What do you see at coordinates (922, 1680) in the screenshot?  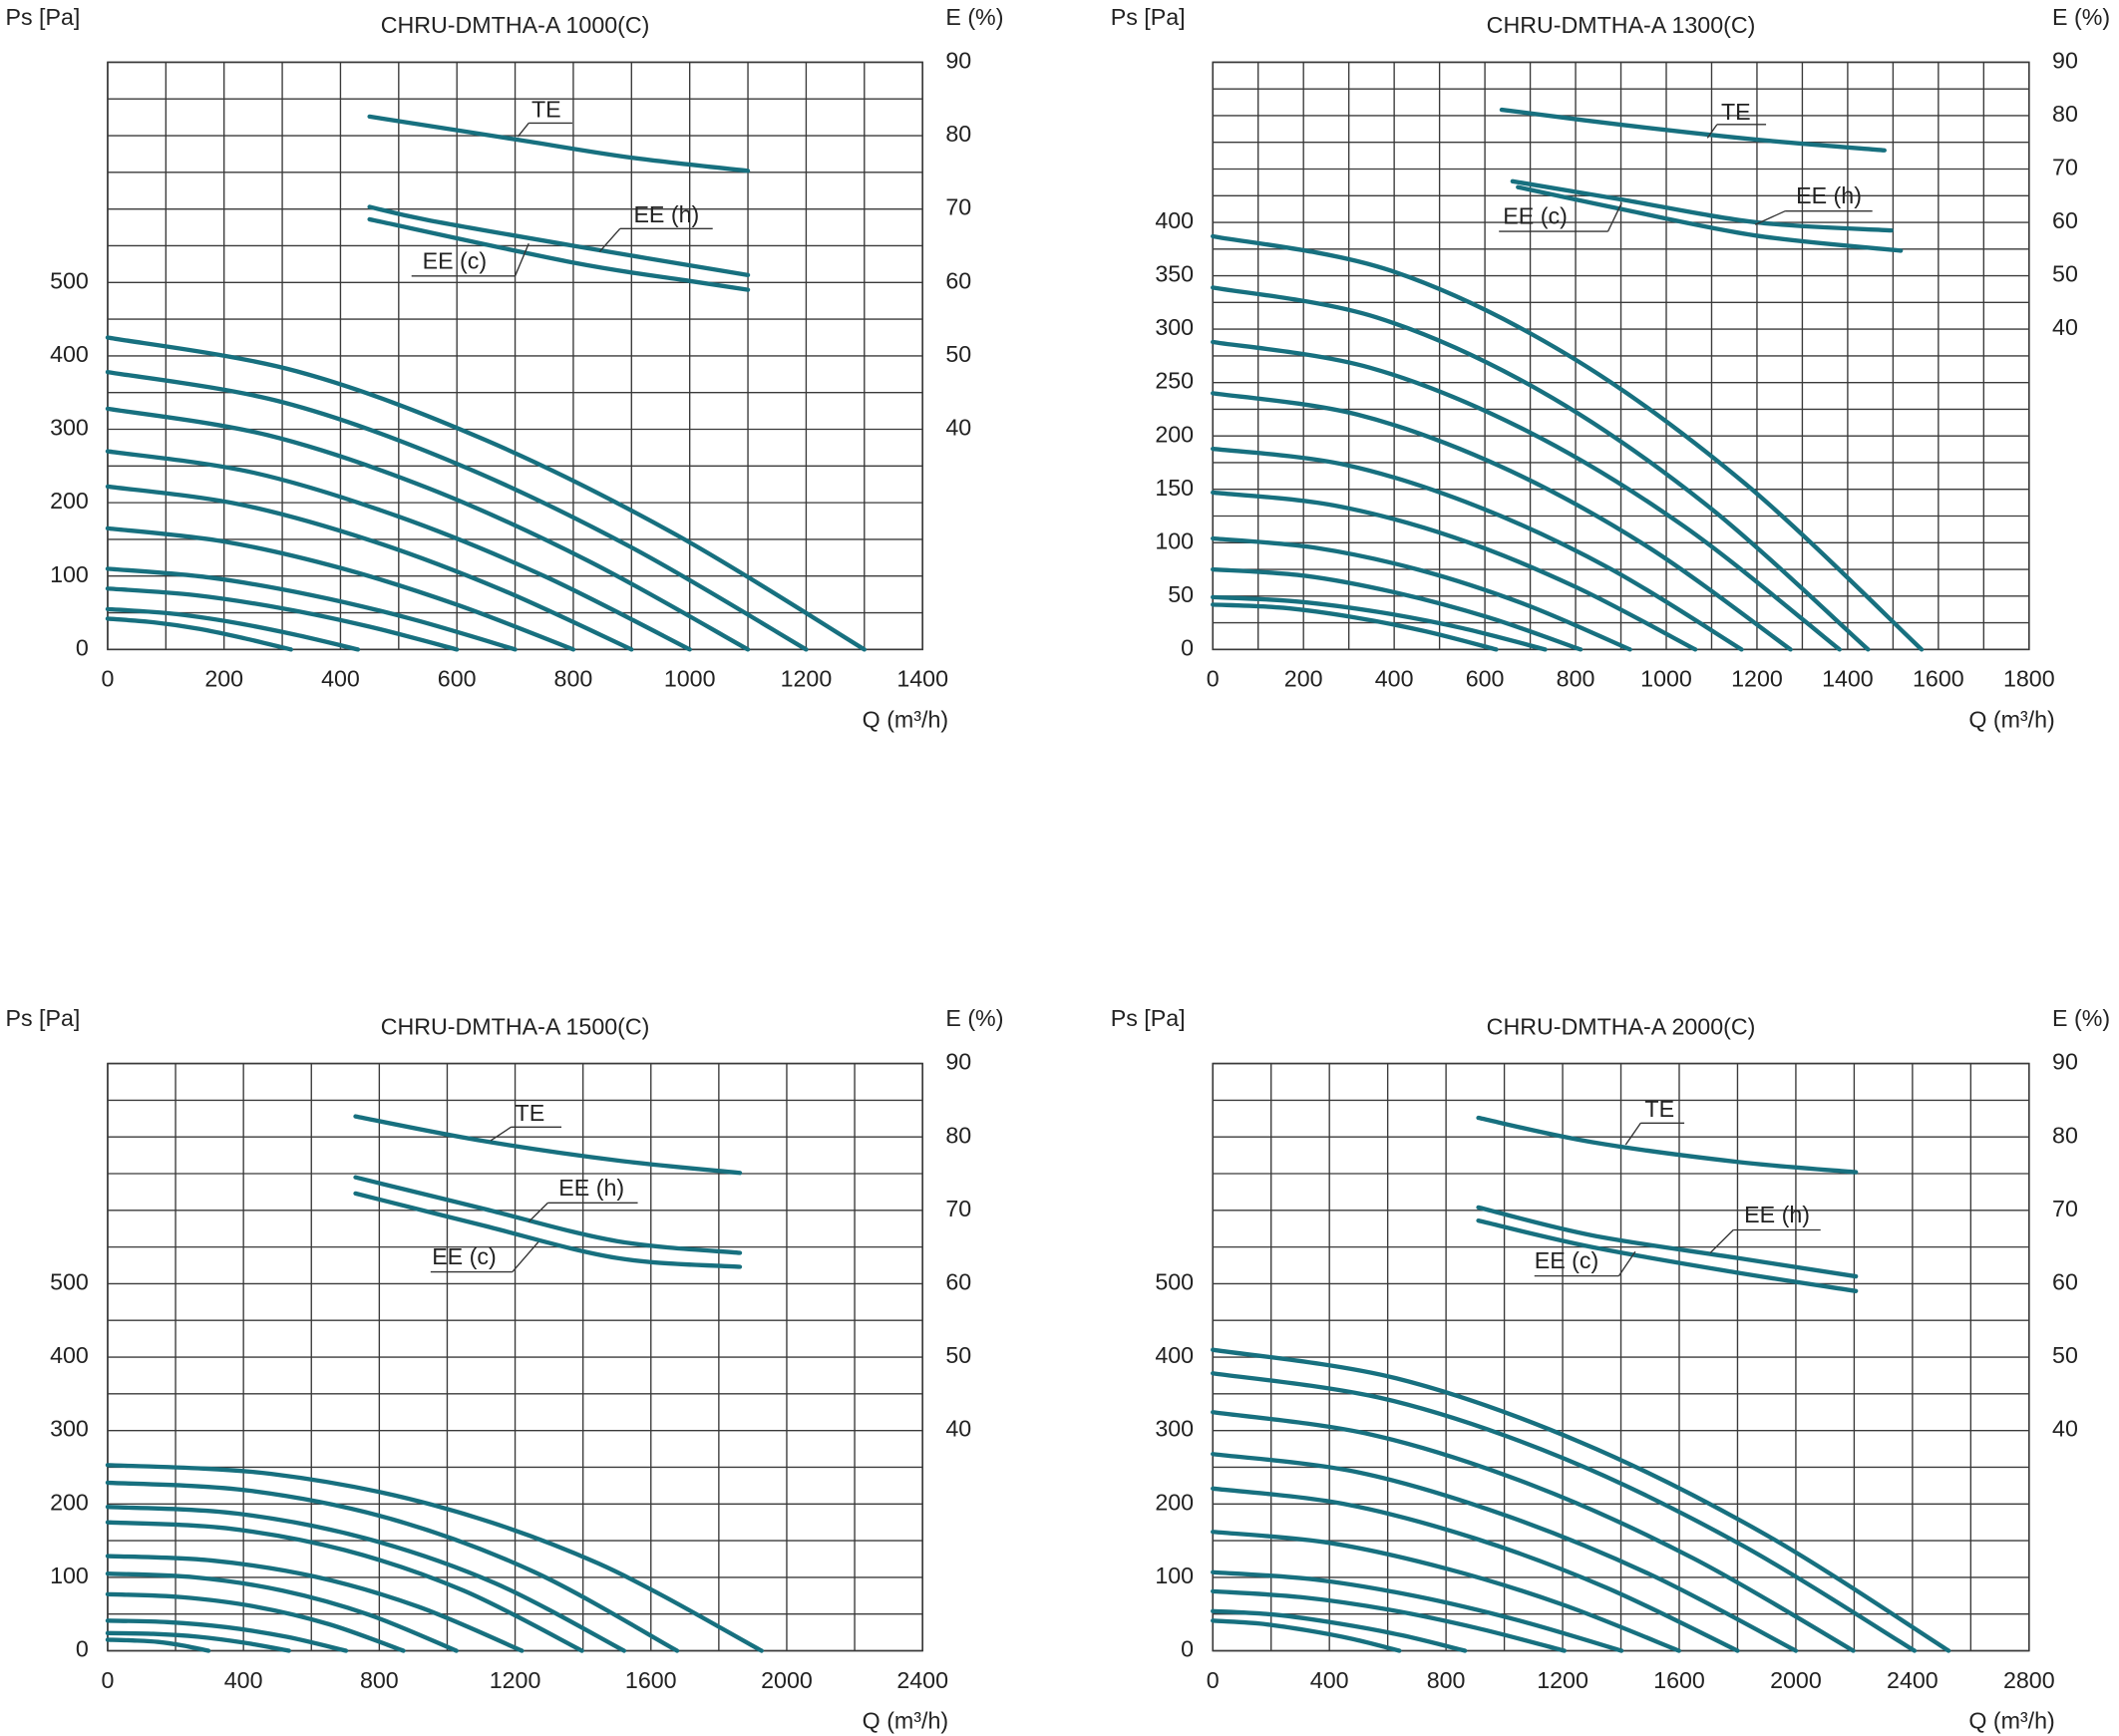 I see `x-tick-label: 2400` at bounding box center [922, 1680].